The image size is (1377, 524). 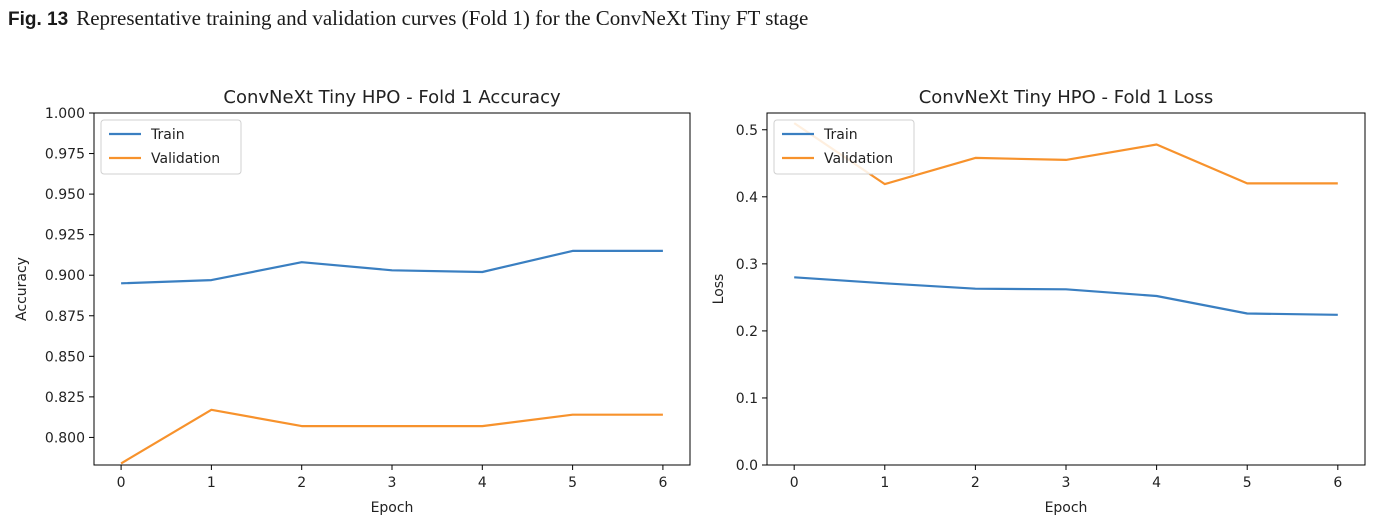 What do you see at coordinates (65, 276) in the screenshot?
I see `y-tick-label: 0.900` at bounding box center [65, 276].